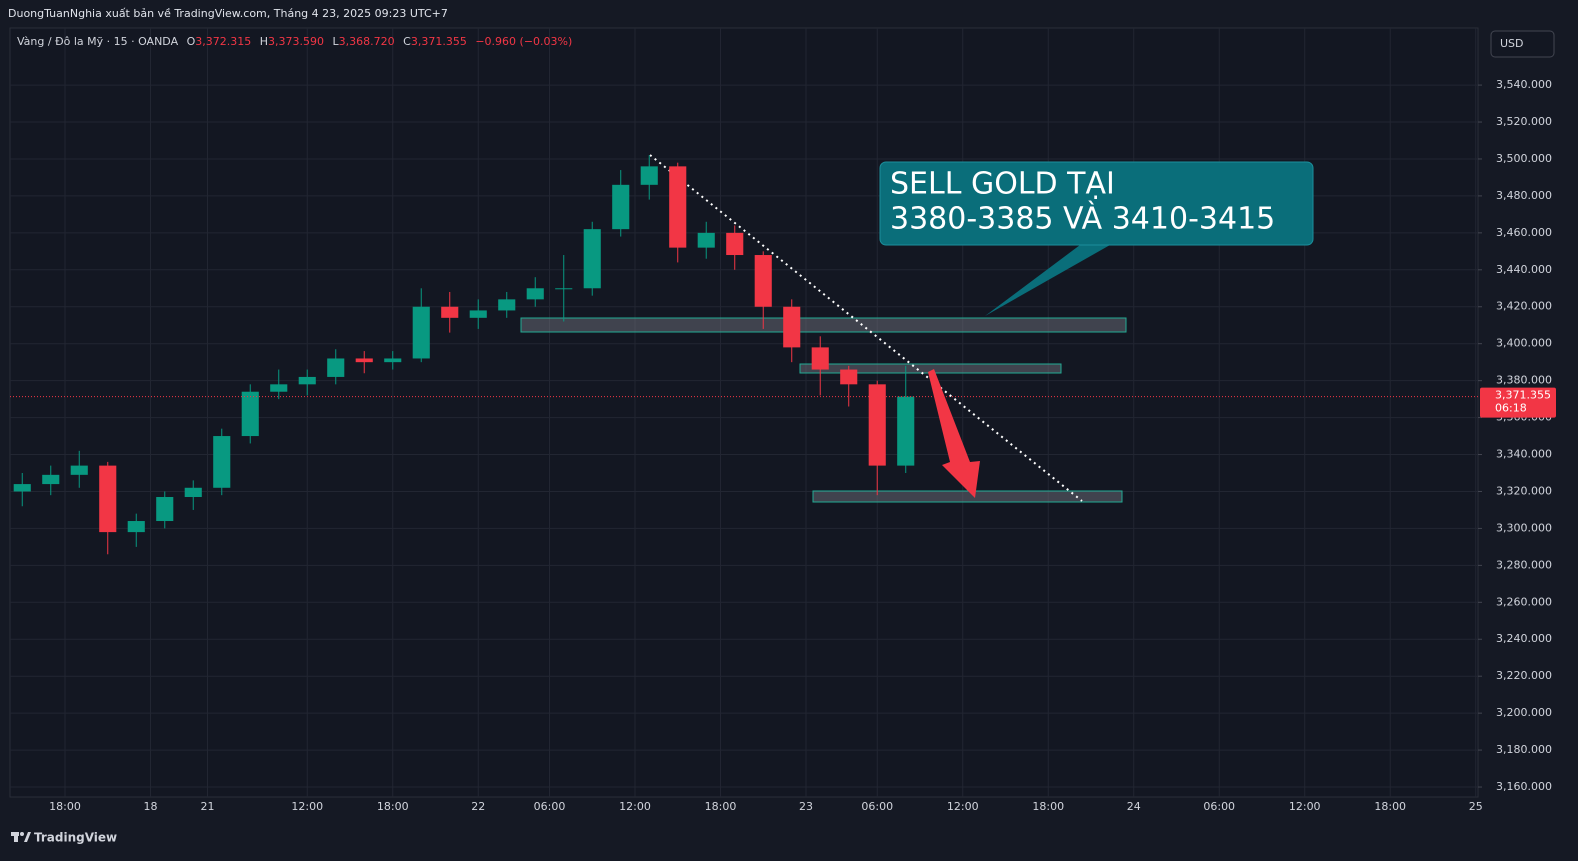 Image resolution: width=1578 pixels, height=861 pixels. I want to click on currency-button, so click(1522, 44).